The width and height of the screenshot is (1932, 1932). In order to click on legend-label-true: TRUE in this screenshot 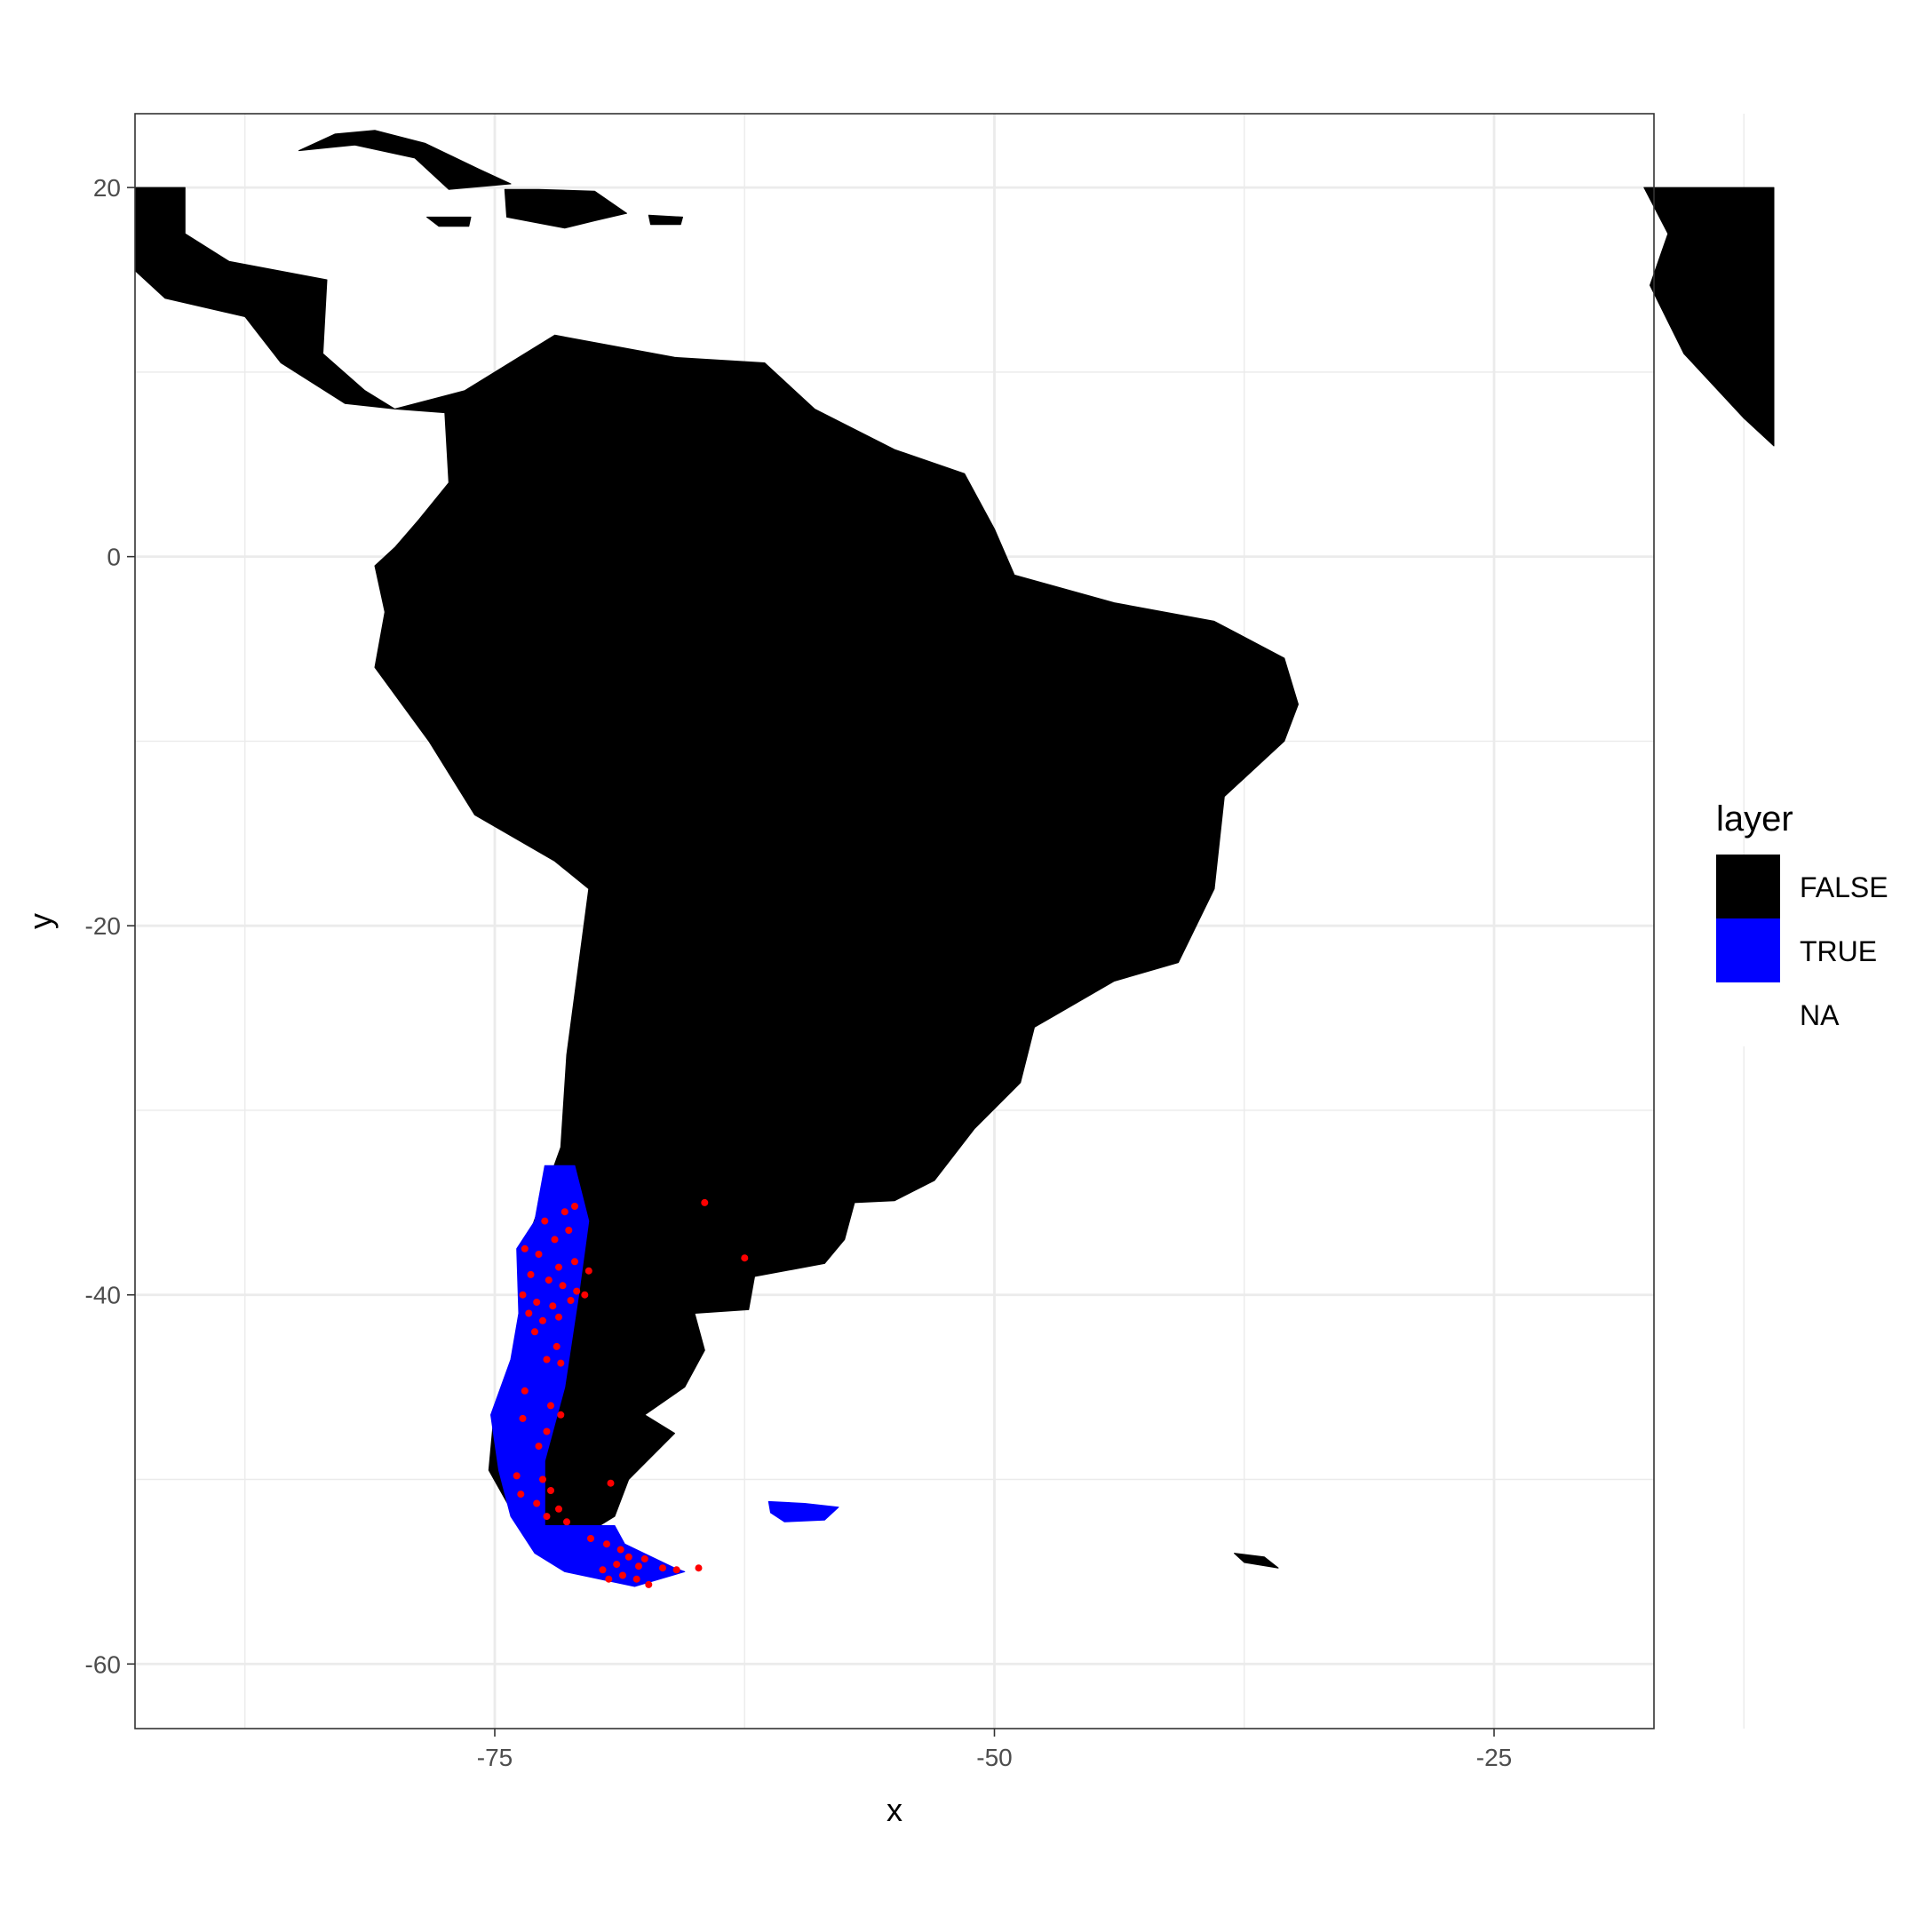, I will do `click(1838, 951)`.